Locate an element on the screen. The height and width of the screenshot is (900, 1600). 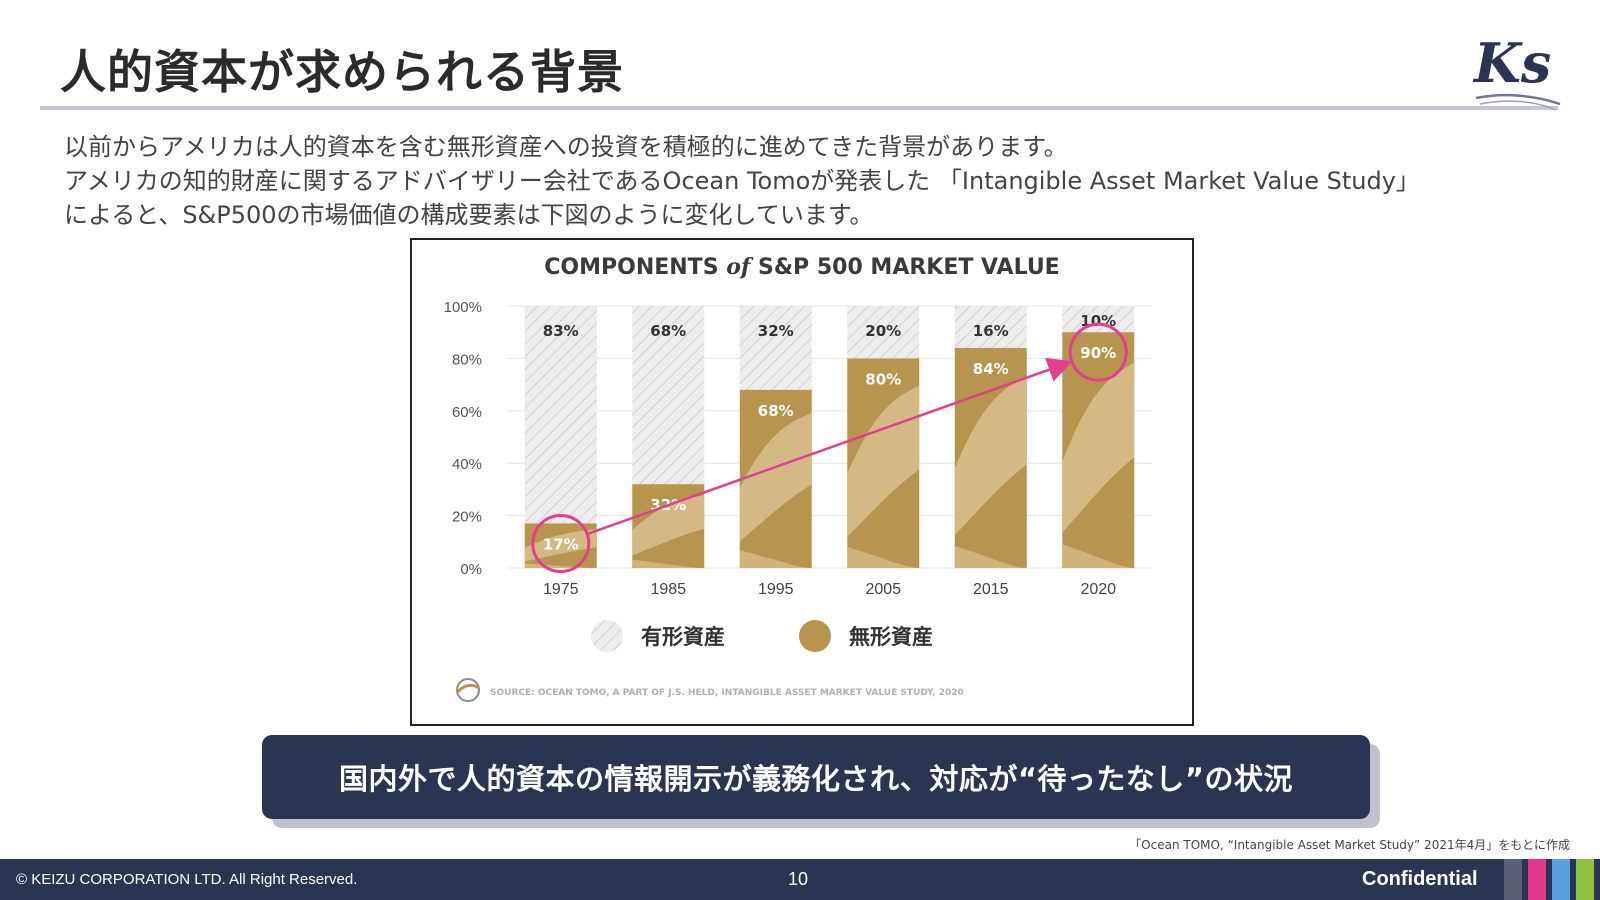
data-label-tangible: 68% is located at coordinates (668, 331).